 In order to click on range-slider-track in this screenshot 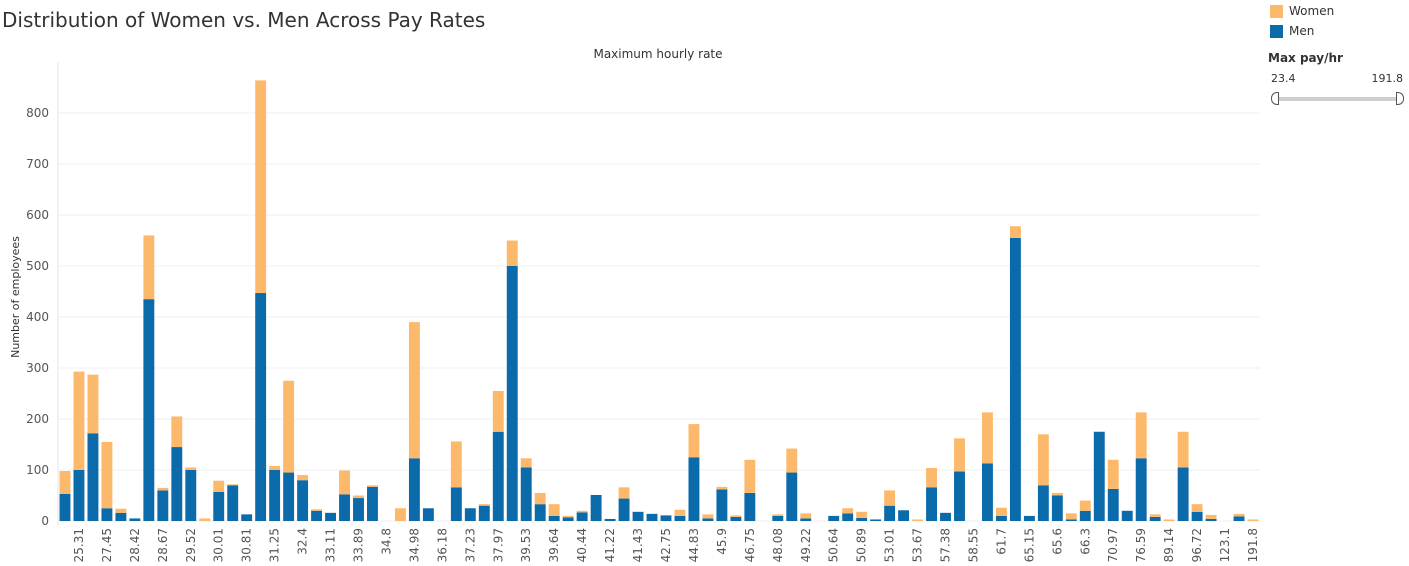, I will do `click(1336, 99)`.